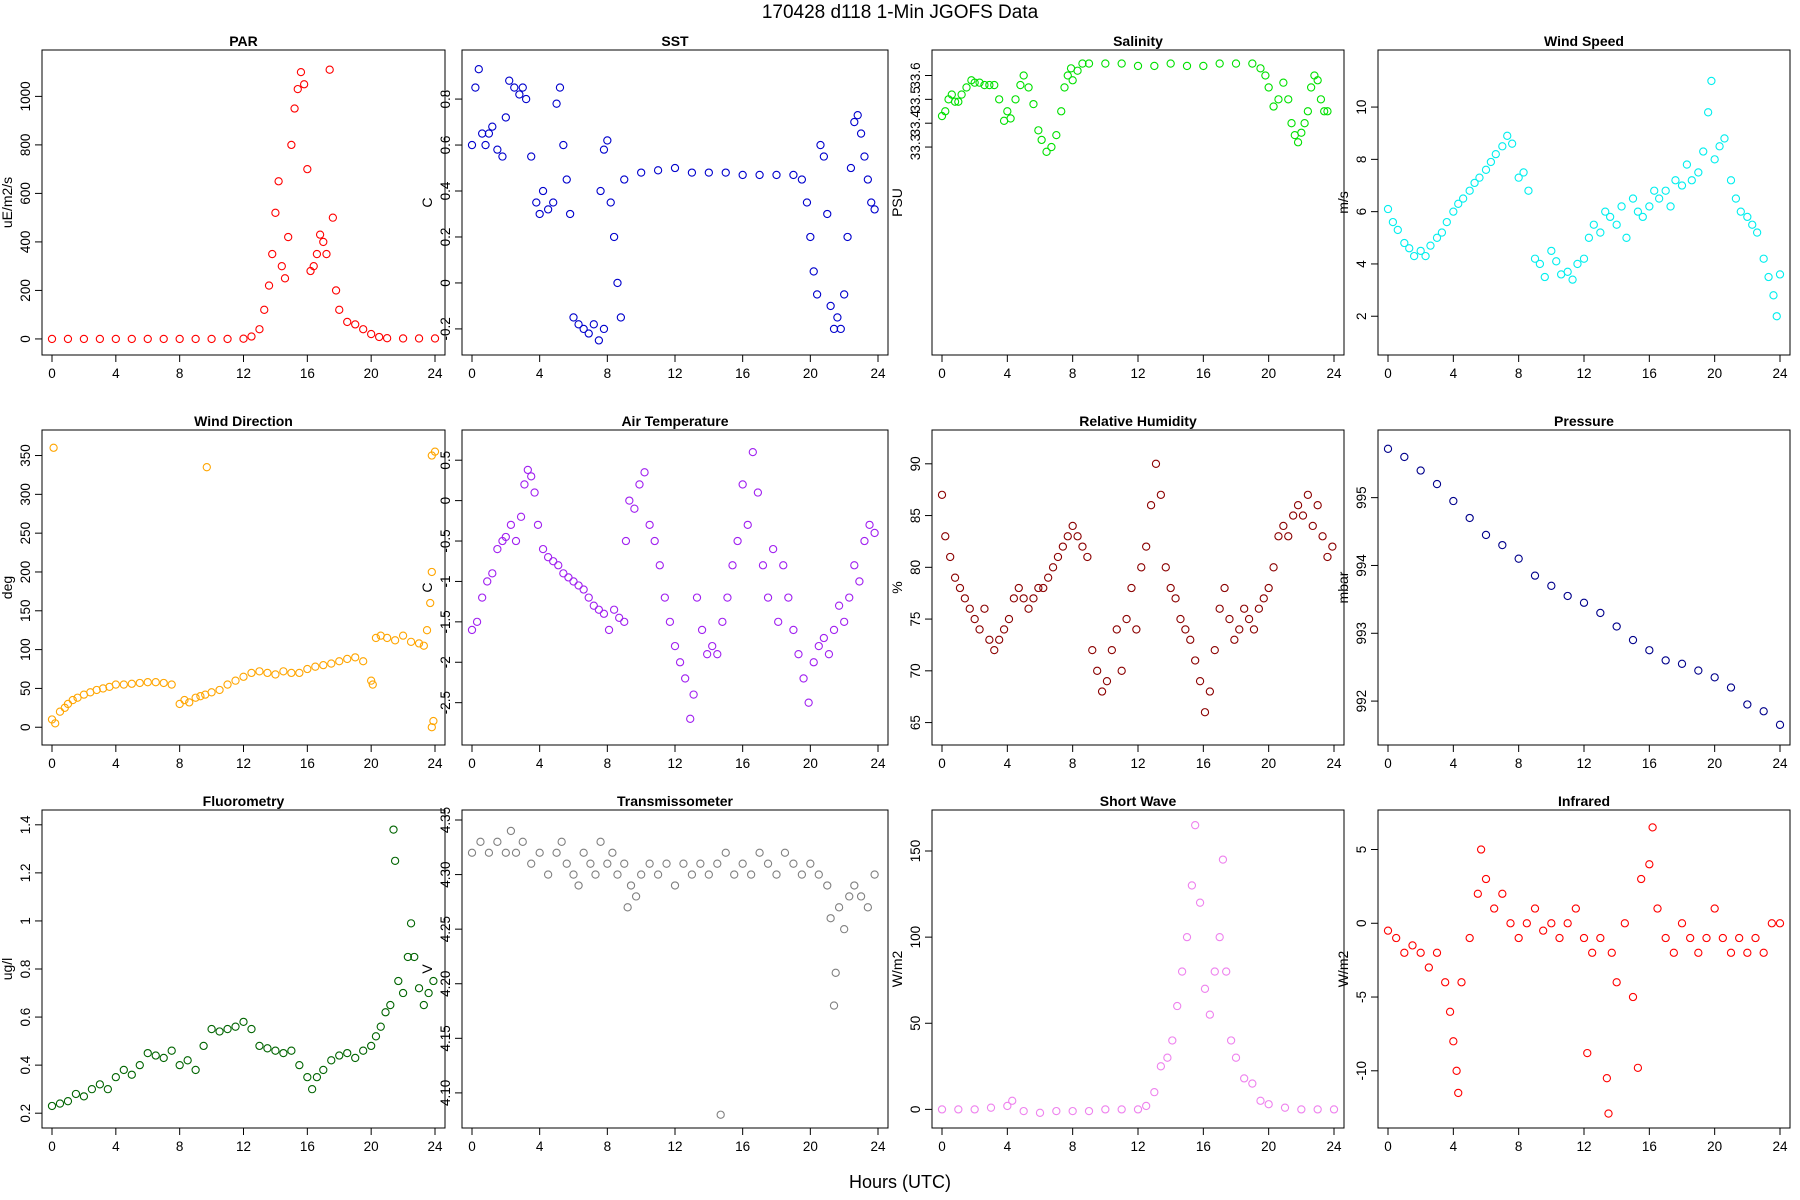 This screenshot has width=1800, height=1200. Describe the element at coordinates (1117, 207) in the screenshot. I see `panel-salinity: Salinity 0 4 8 12 16 20 24 33.333.433.533.6 PSU` at that location.